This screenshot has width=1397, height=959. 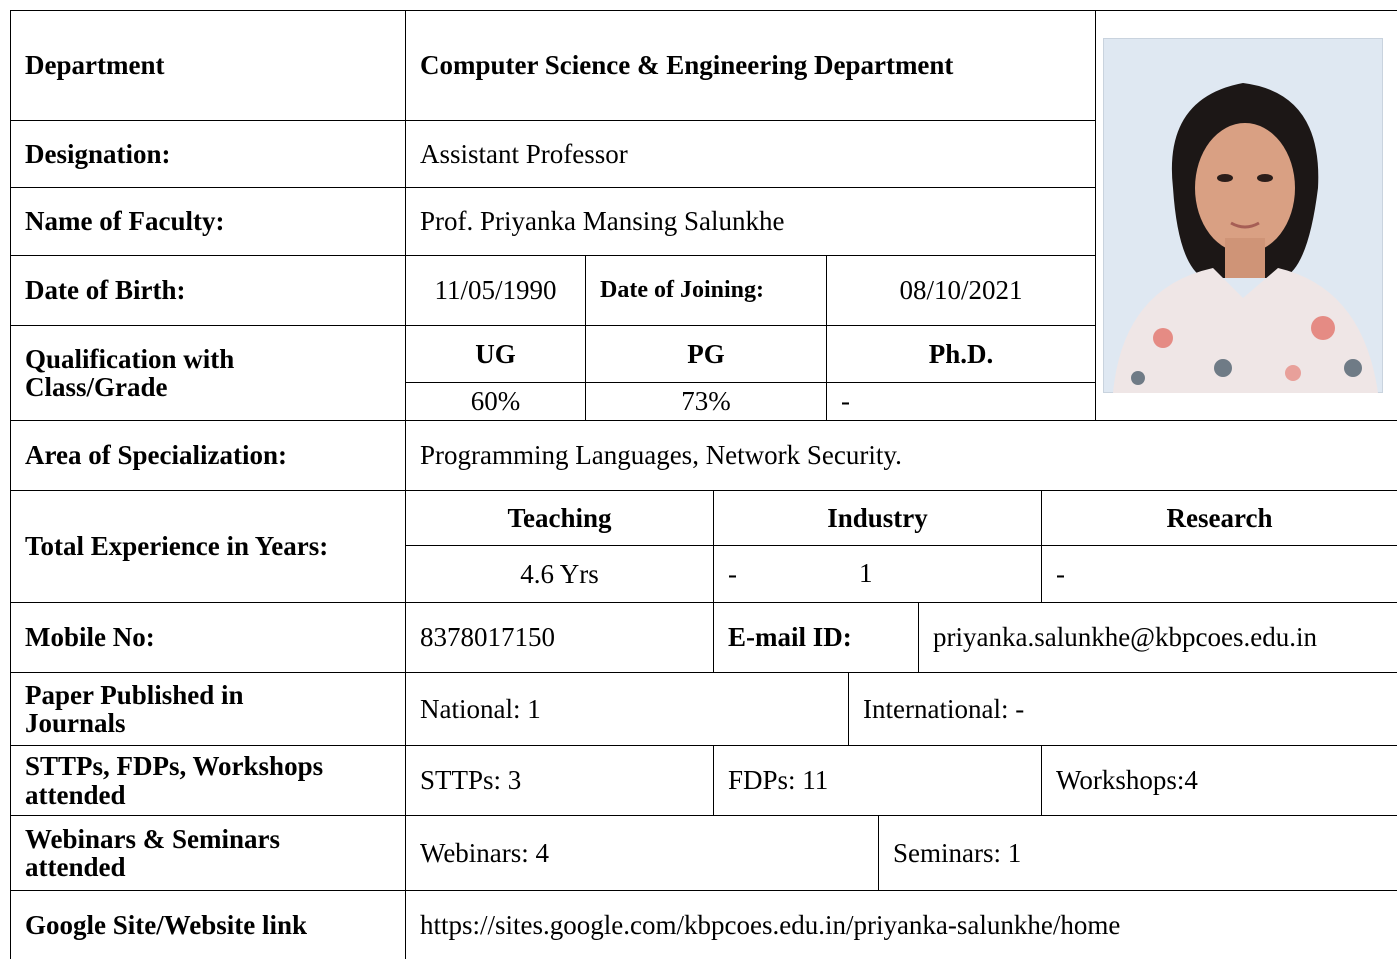 I want to click on cell-text: Ph.D., so click(x=961, y=353).